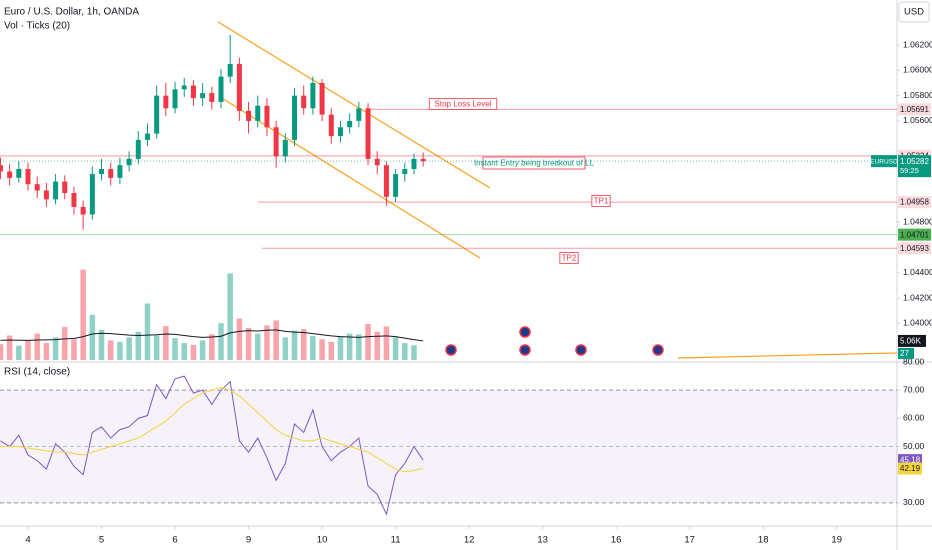 This screenshot has width=932, height=550. What do you see at coordinates (914, 502) in the screenshot?
I see `y-tick-label: 30.00` at bounding box center [914, 502].